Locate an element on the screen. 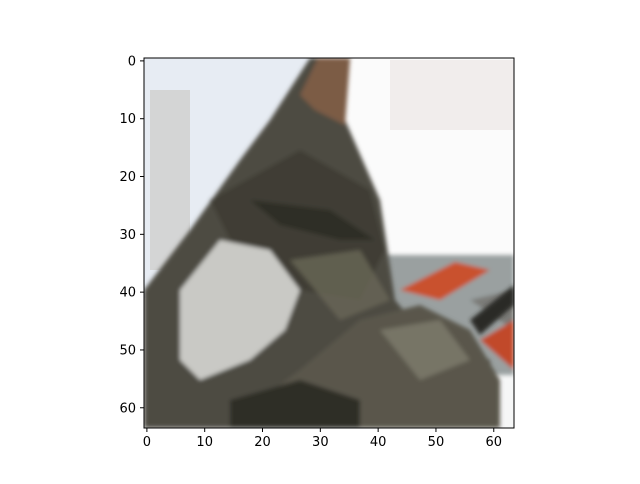 The height and width of the screenshot is (484, 640). y-tick-label: 30 is located at coordinates (127, 235).